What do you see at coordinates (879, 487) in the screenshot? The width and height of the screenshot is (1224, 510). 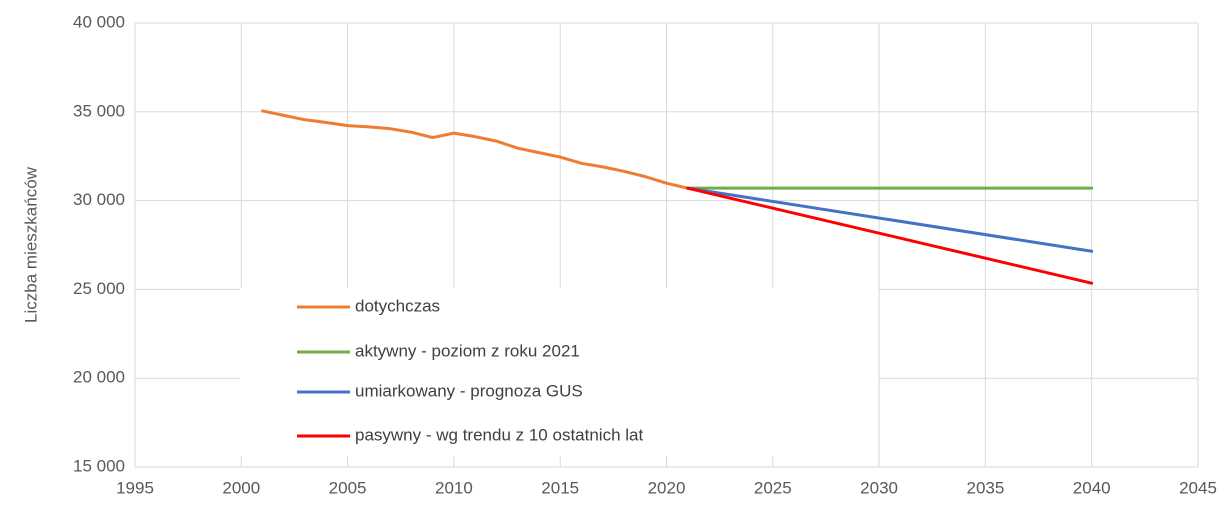 I see `x-tick-label: 2030` at bounding box center [879, 487].